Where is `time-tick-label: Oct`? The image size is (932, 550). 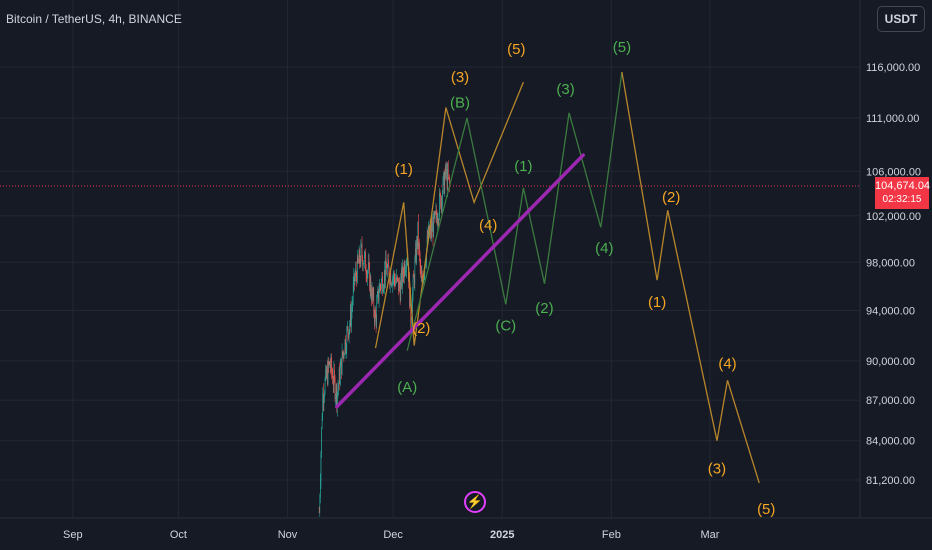 time-tick-label: Oct is located at coordinates (178, 535).